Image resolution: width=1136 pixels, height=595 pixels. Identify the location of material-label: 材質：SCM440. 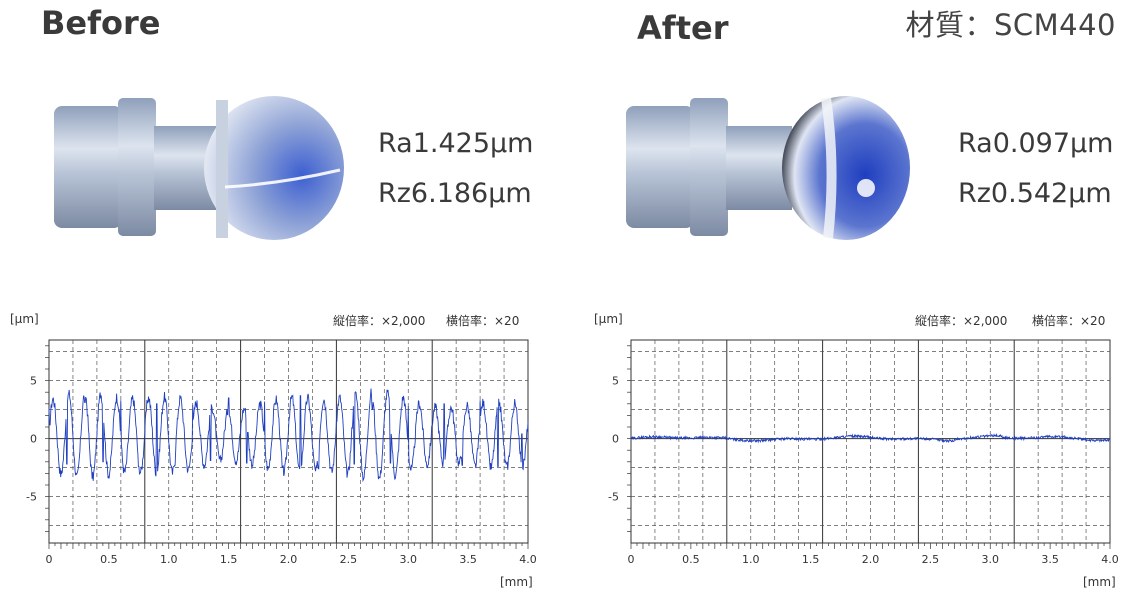
(1010, 25).